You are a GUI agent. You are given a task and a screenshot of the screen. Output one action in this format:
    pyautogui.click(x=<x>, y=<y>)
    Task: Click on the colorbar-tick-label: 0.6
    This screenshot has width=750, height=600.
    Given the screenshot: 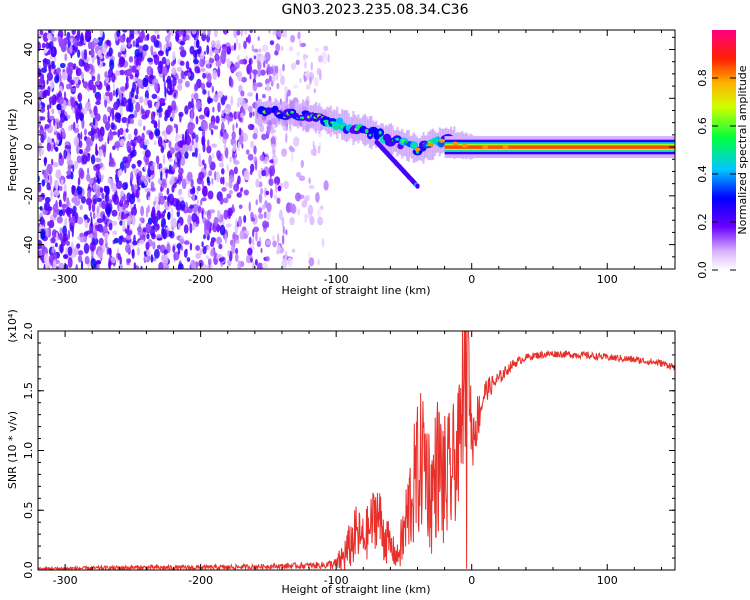 What is the action you would take?
    pyautogui.click(x=702, y=126)
    